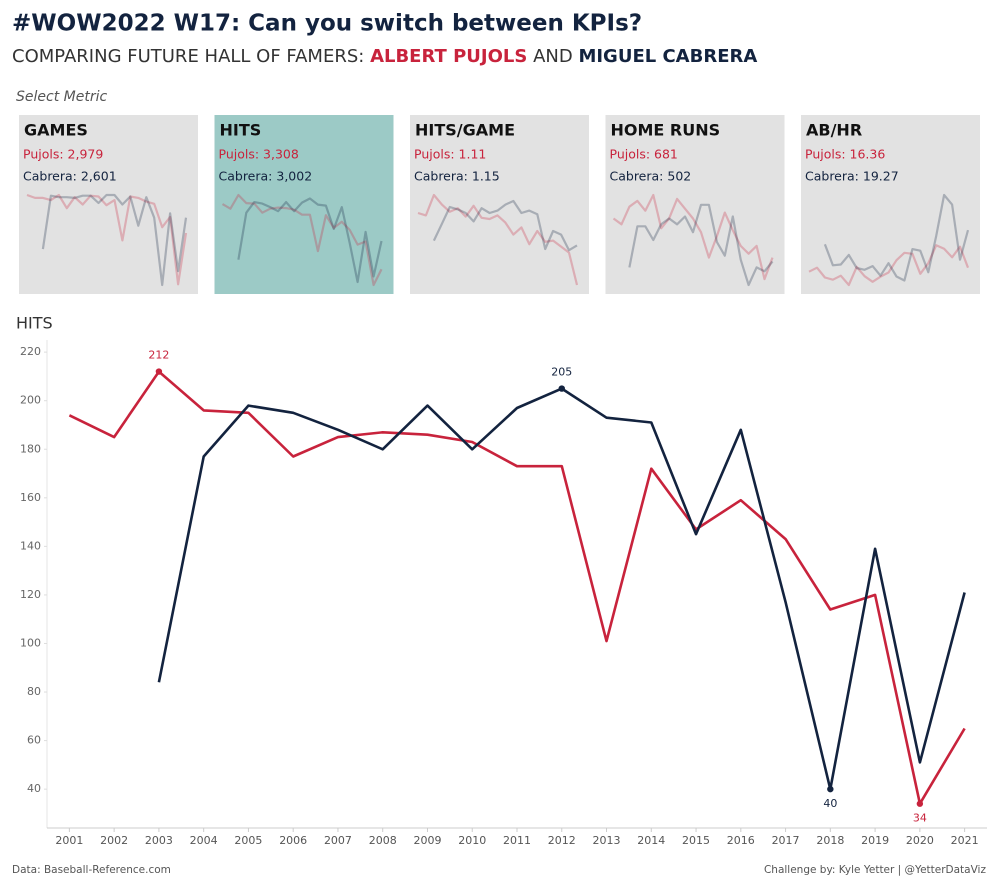 The width and height of the screenshot is (997, 885). What do you see at coordinates (666, 130) in the screenshot?
I see `card-title: HOME RUNS` at bounding box center [666, 130].